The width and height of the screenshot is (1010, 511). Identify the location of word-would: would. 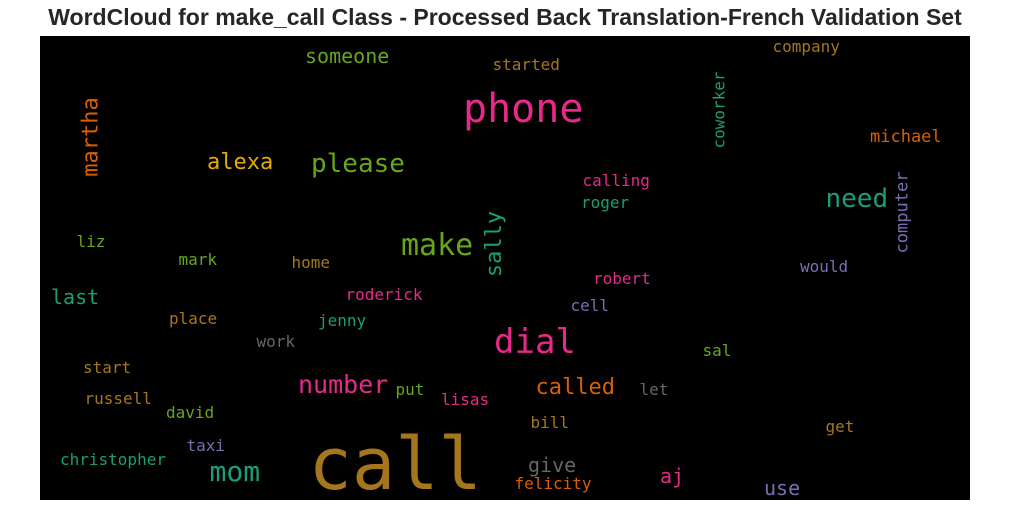
(824, 266).